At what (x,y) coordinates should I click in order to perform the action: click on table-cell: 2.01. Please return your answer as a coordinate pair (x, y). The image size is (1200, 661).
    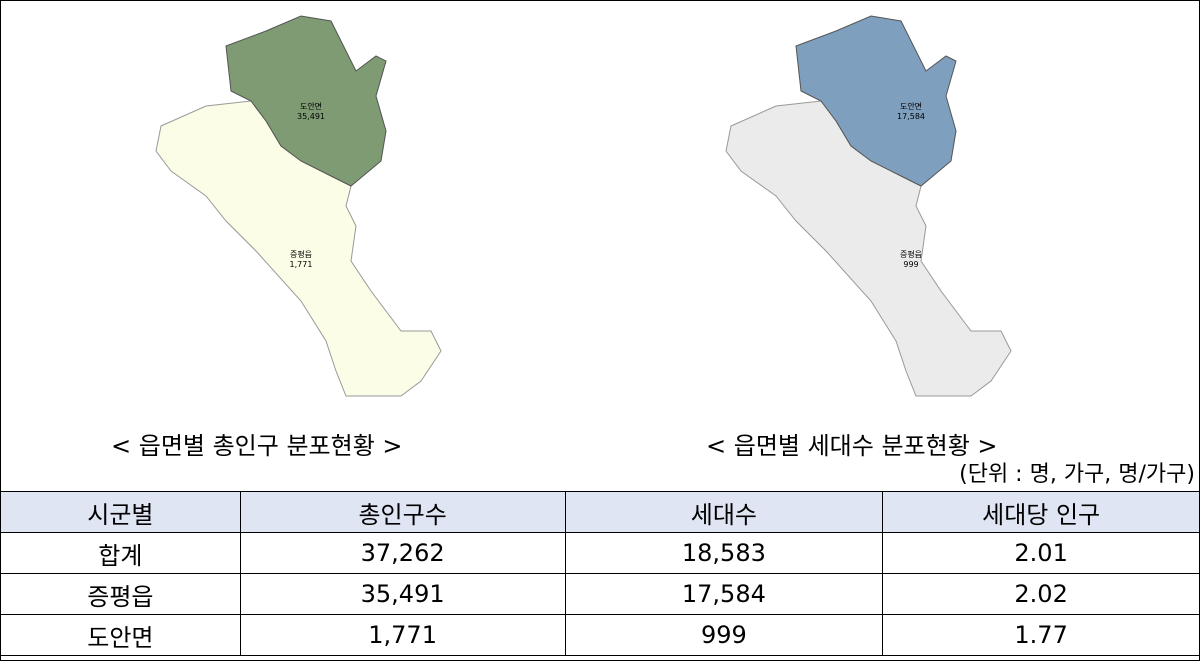
    Looking at the image, I should click on (1040, 553).